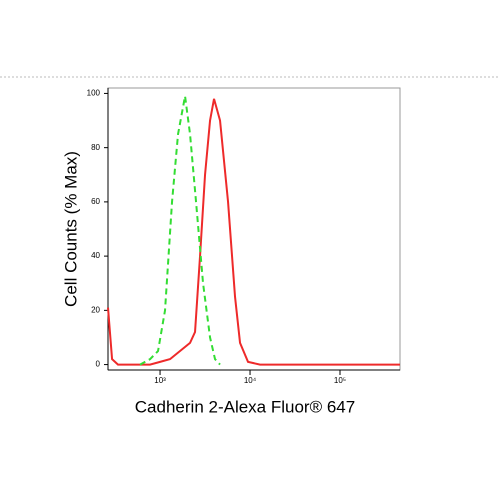 Image resolution: width=500 pixels, height=500 pixels. What do you see at coordinates (70, 229) in the screenshot?
I see `y-axis-label: Cell Counts (% Max)` at bounding box center [70, 229].